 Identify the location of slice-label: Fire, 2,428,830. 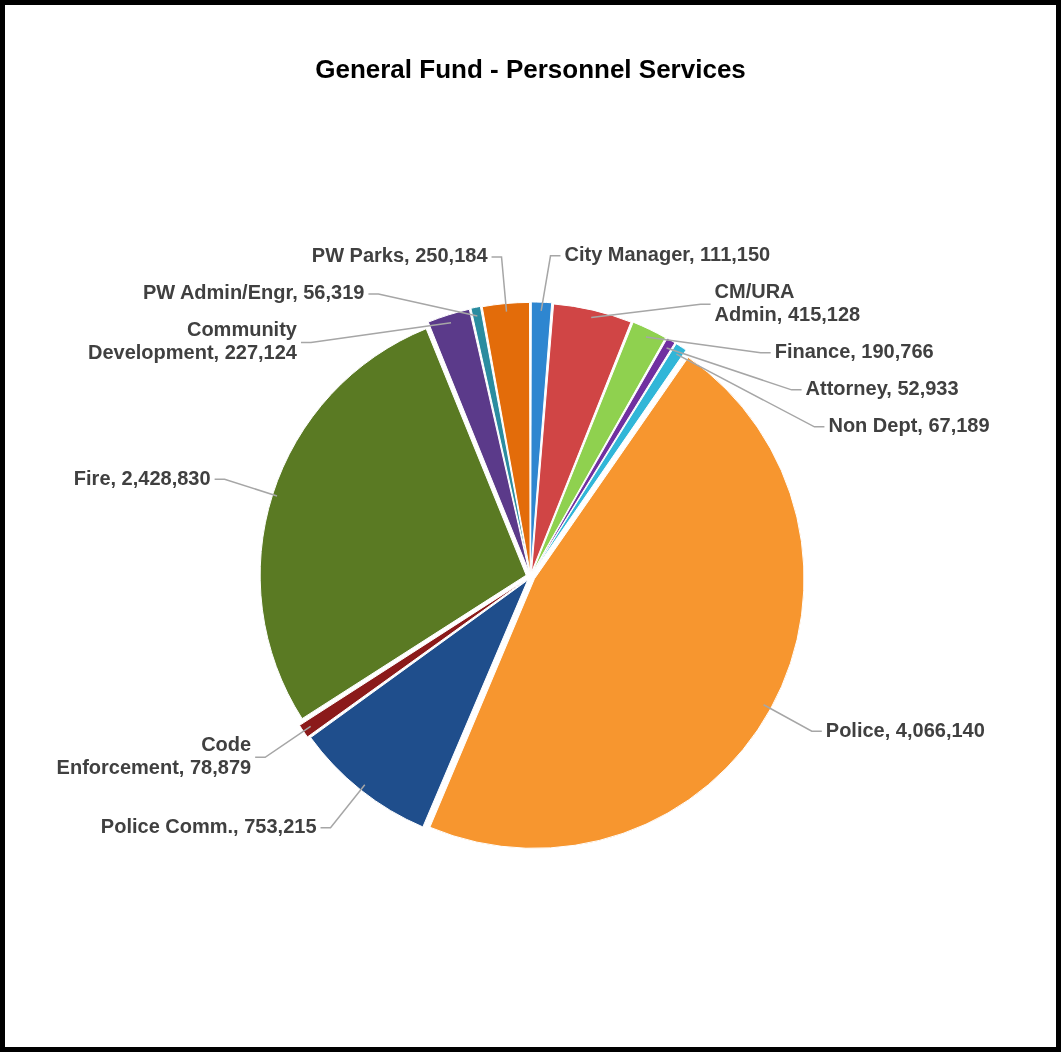
(142, 477).